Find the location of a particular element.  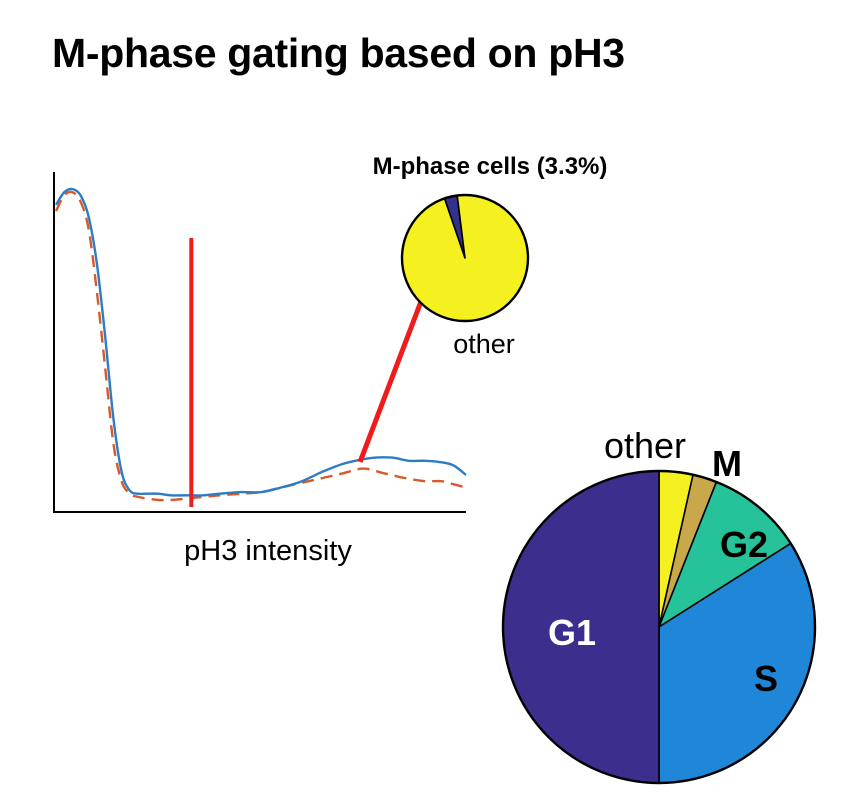

inset-pie-title: M-phase cells (3.3%) is located at coordinates (490, 166).